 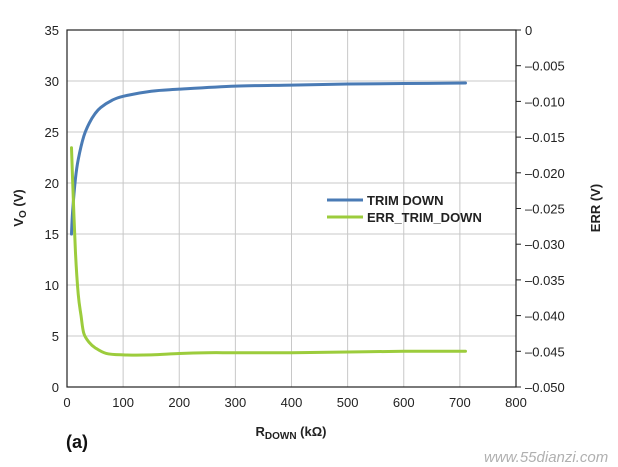 I want to click on x-tick-label: 400, so click(x=292, y=402).